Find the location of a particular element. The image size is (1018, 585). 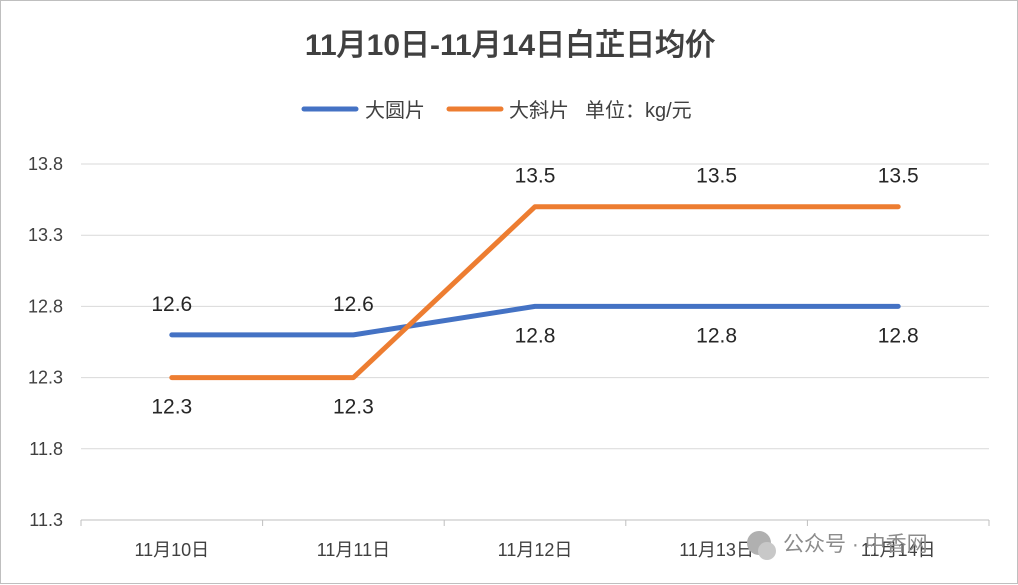

legend-label-series-2: 大斜片 is located at coordinates (539, 110).